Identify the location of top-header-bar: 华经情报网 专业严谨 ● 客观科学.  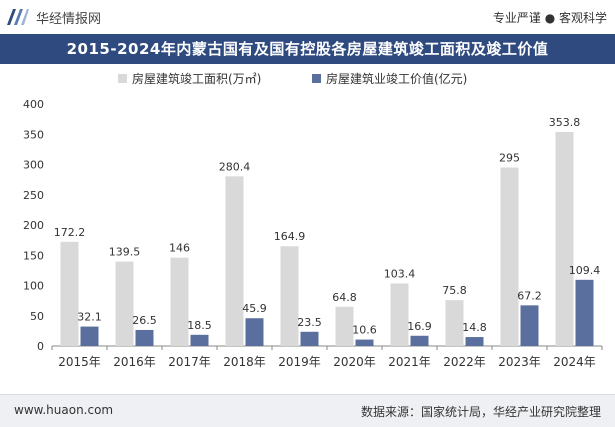
(307, 17).